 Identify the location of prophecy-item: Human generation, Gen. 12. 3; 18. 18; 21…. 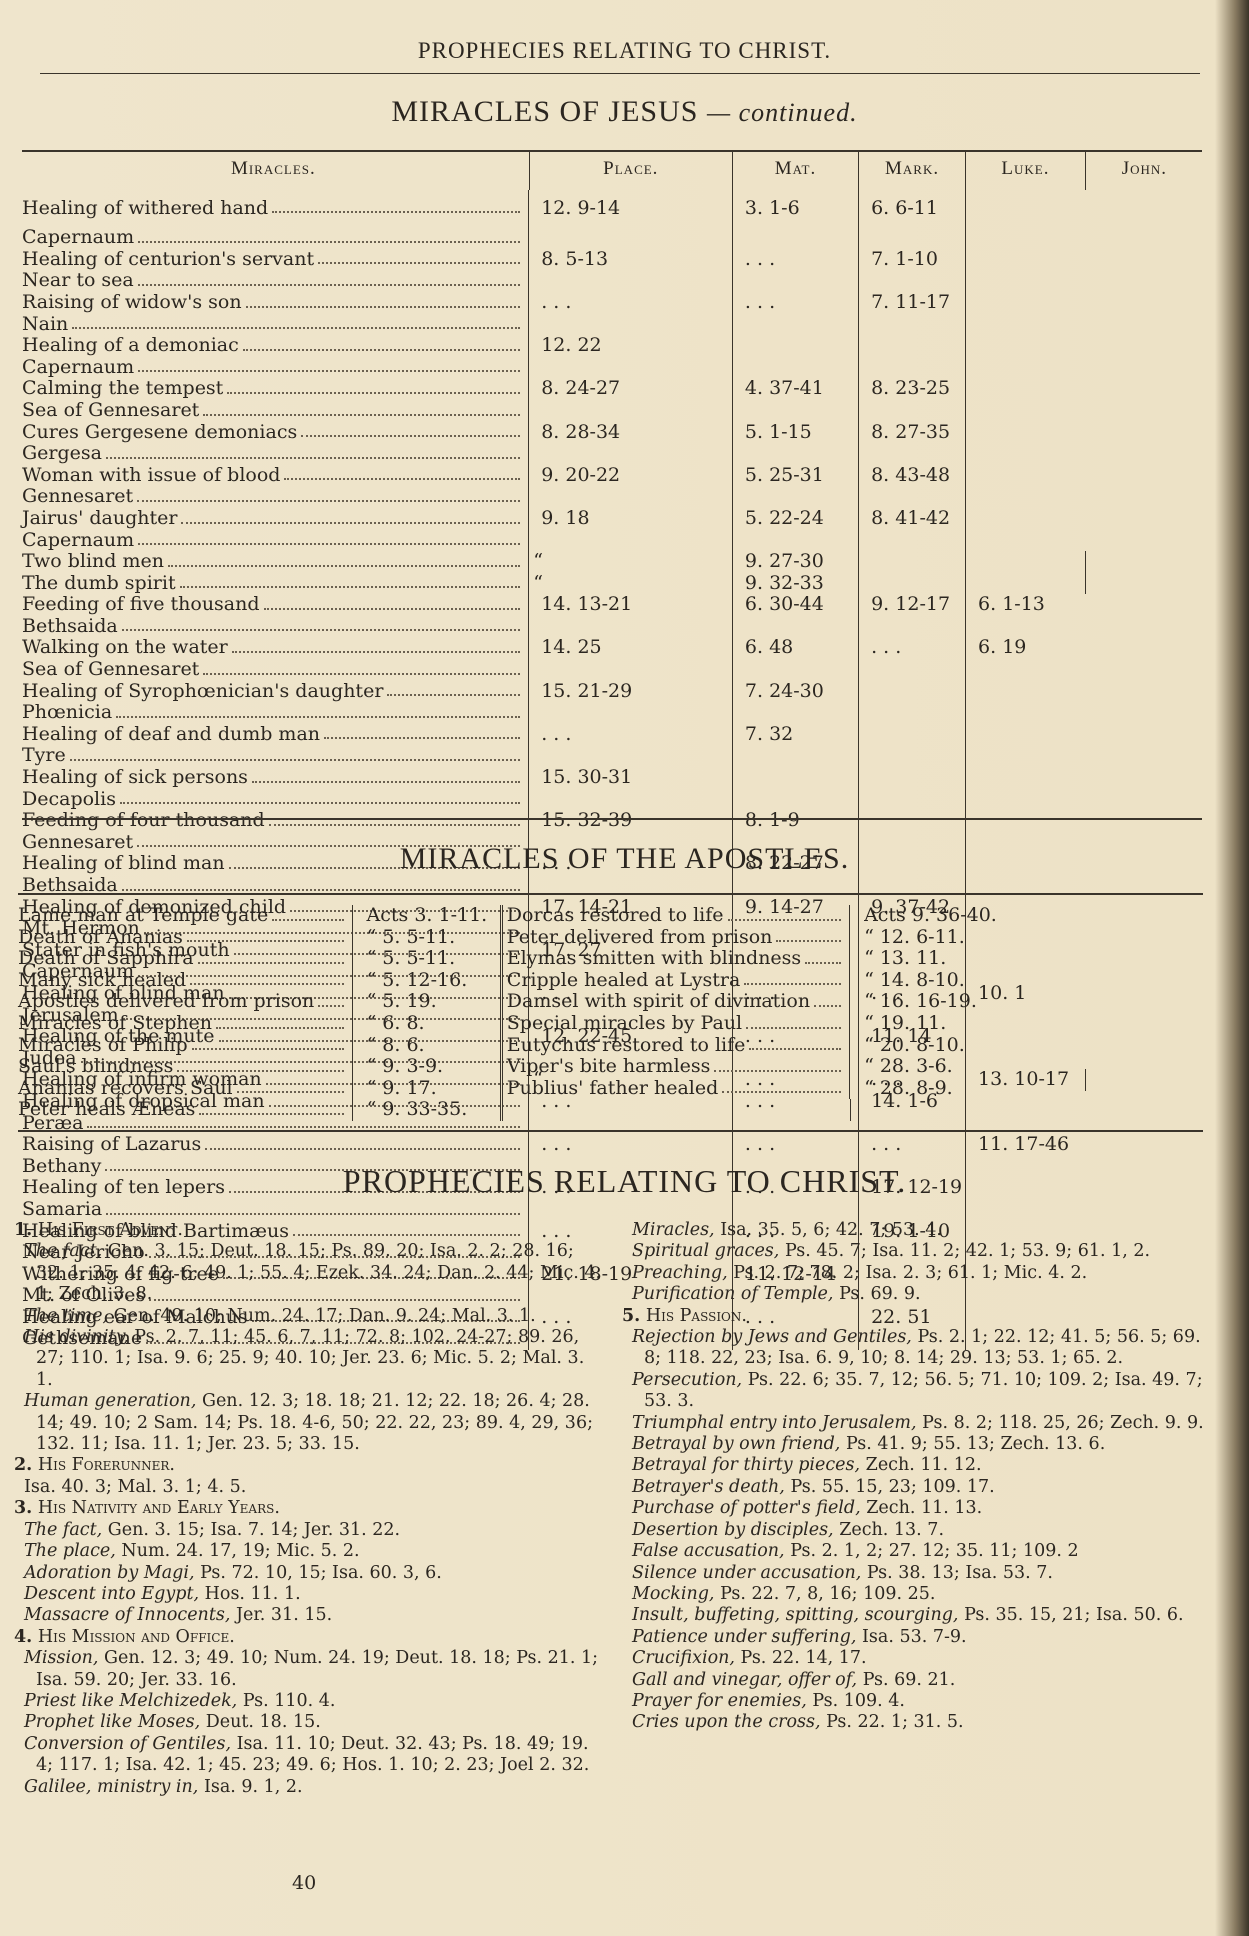
(310, 1423).